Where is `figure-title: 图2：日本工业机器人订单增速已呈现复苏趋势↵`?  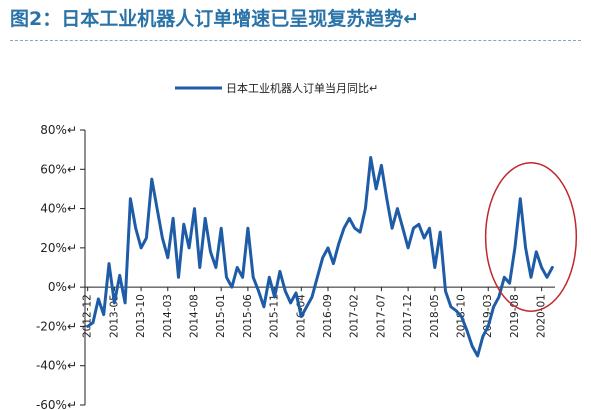 figure-title: 图2：日本工业机器人订单增速已呈现复苏趋势↵ is located at coordinates (215, 19).